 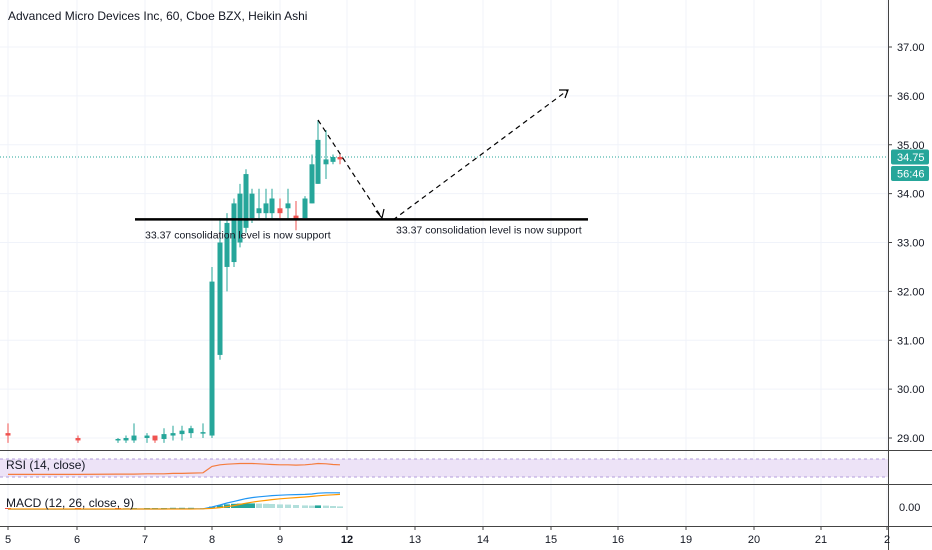 What do you see at coordinates (447, 536) in the screenshot?
I see `time-axis: 5 6 7 8 9 12 13 14 15 16 19 20 21 2` at bounding box center [447, 536].